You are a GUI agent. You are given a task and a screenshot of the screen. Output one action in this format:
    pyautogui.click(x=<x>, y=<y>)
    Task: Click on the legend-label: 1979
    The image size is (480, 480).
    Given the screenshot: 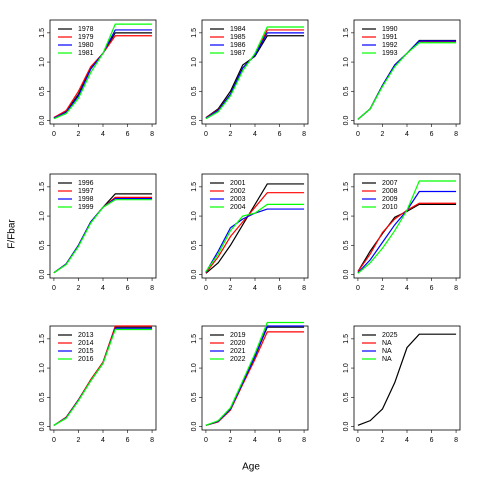 What is the action you would take?
    pyautogui.click(x=86, y=37)
    